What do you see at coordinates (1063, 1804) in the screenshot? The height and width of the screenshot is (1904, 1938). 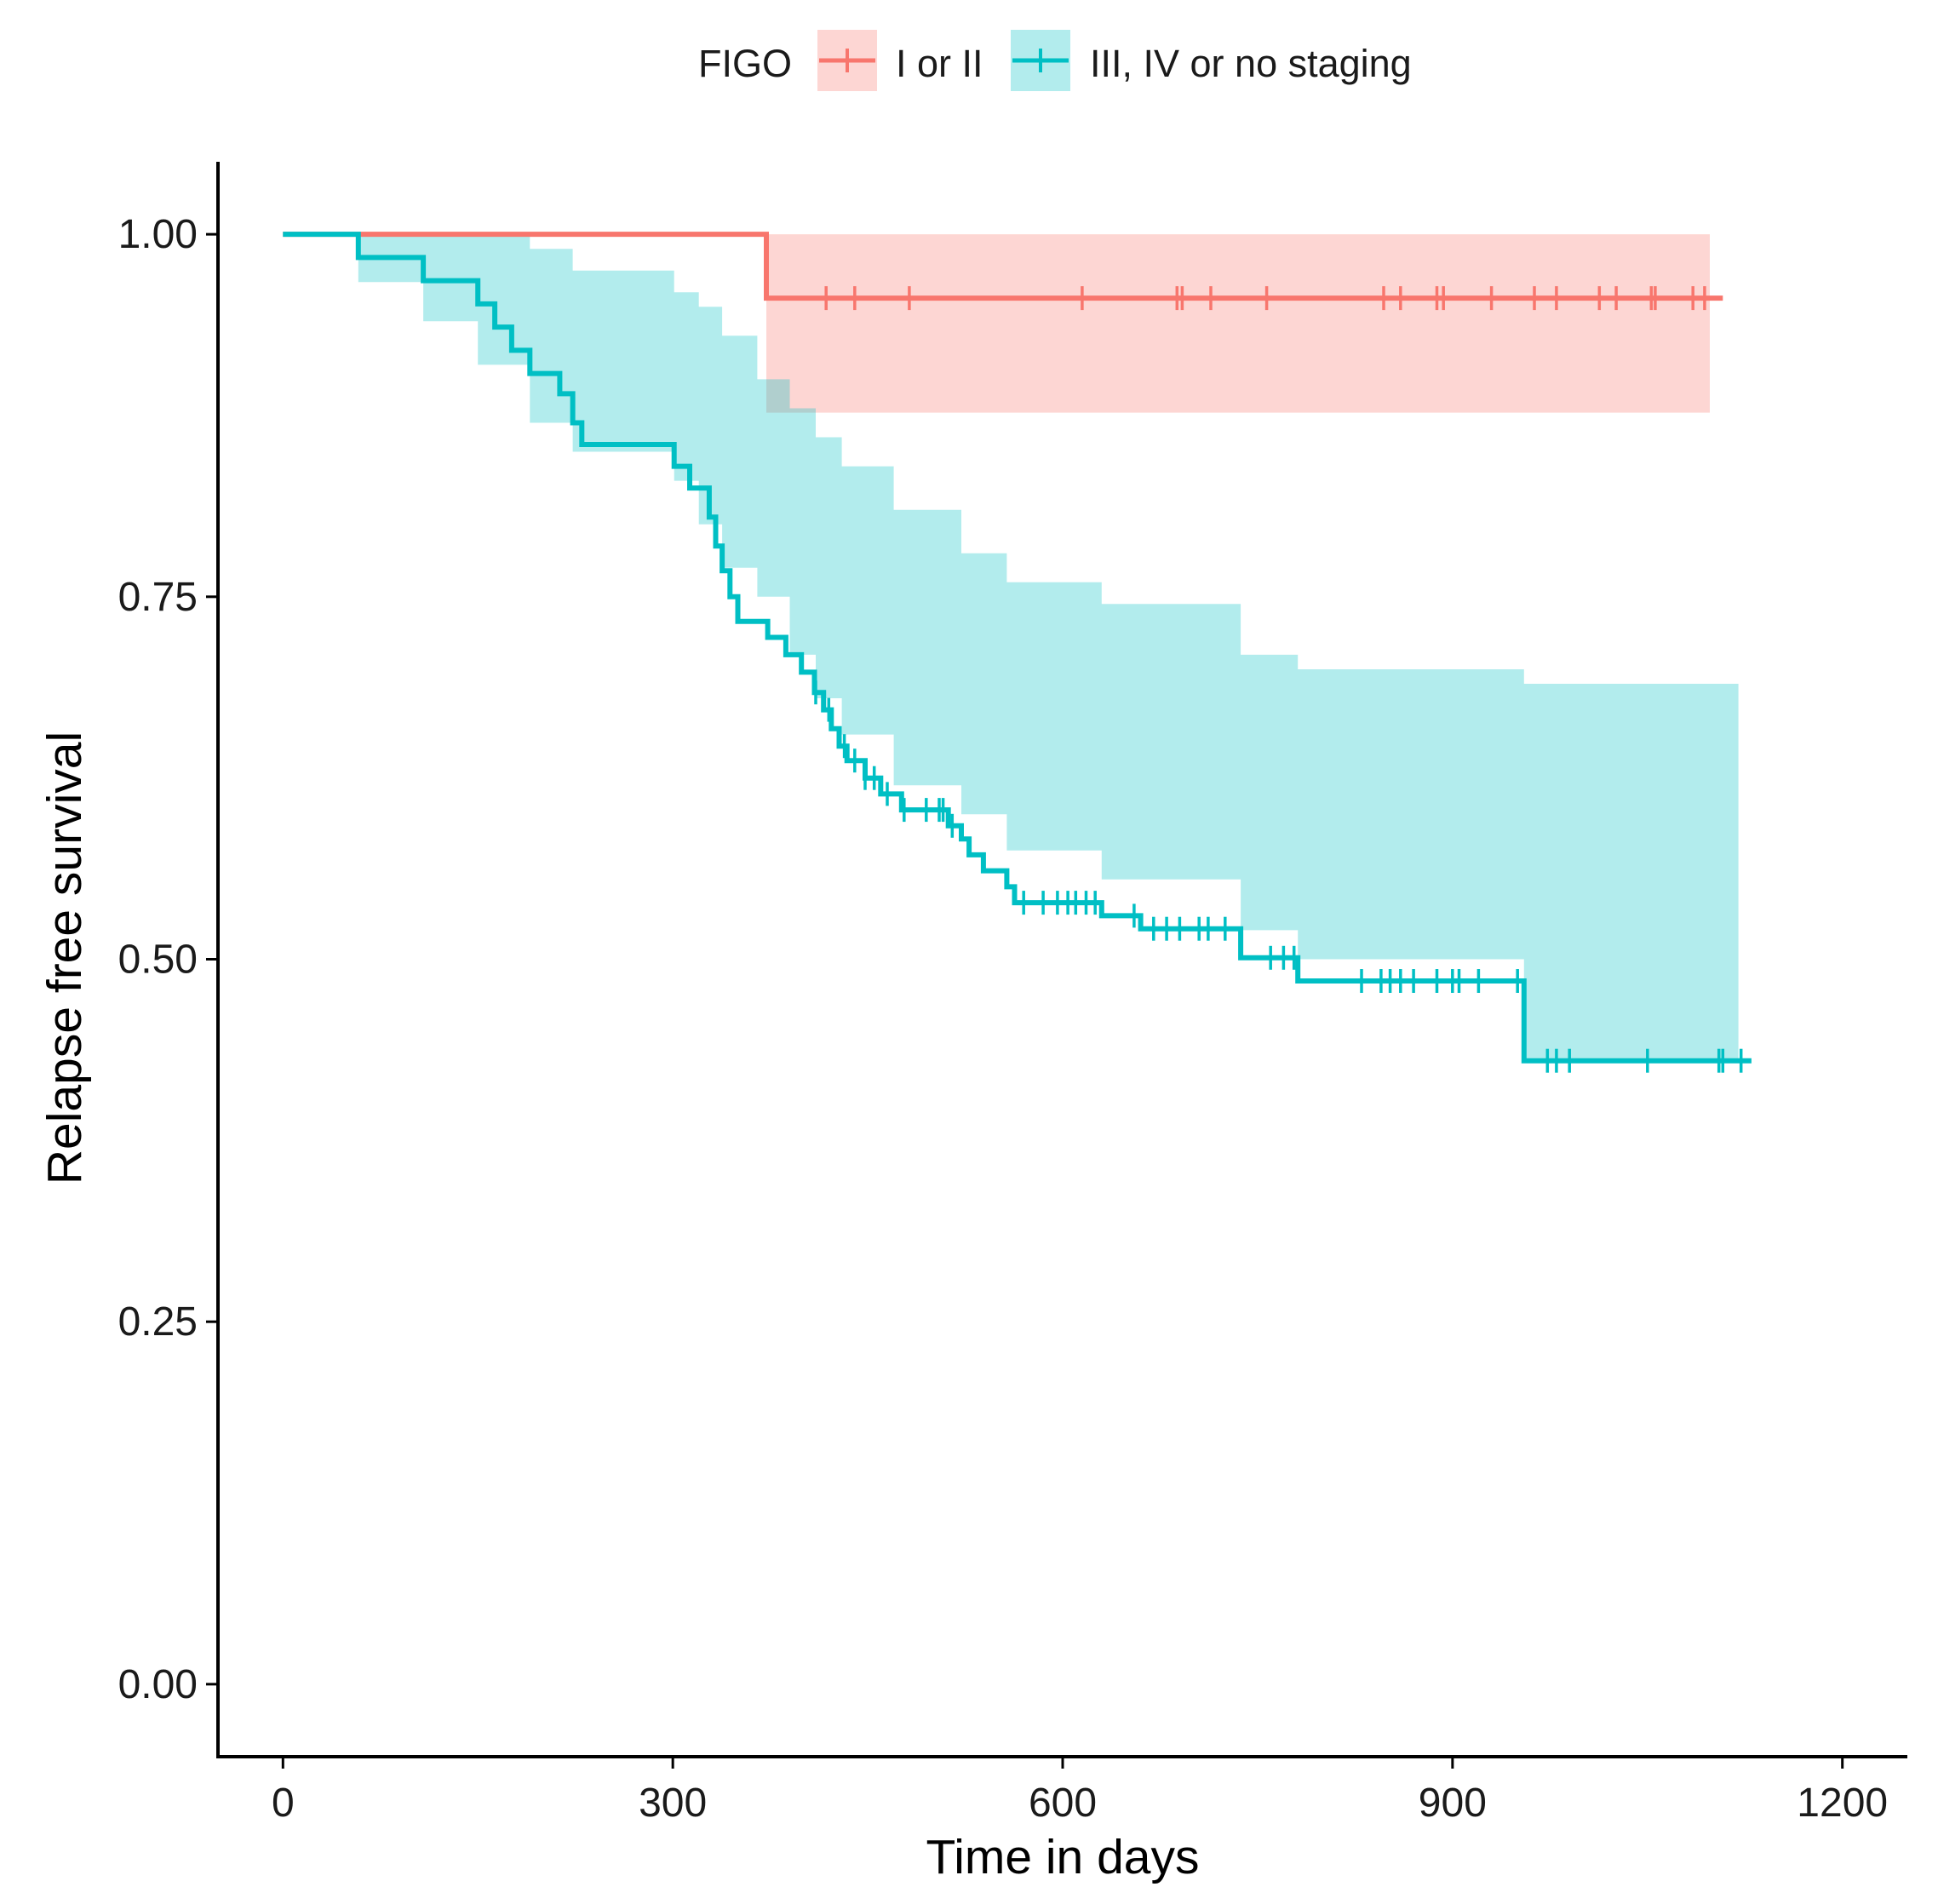 I see `x-tick-label: 600` at bounding box center [1063, 1804].